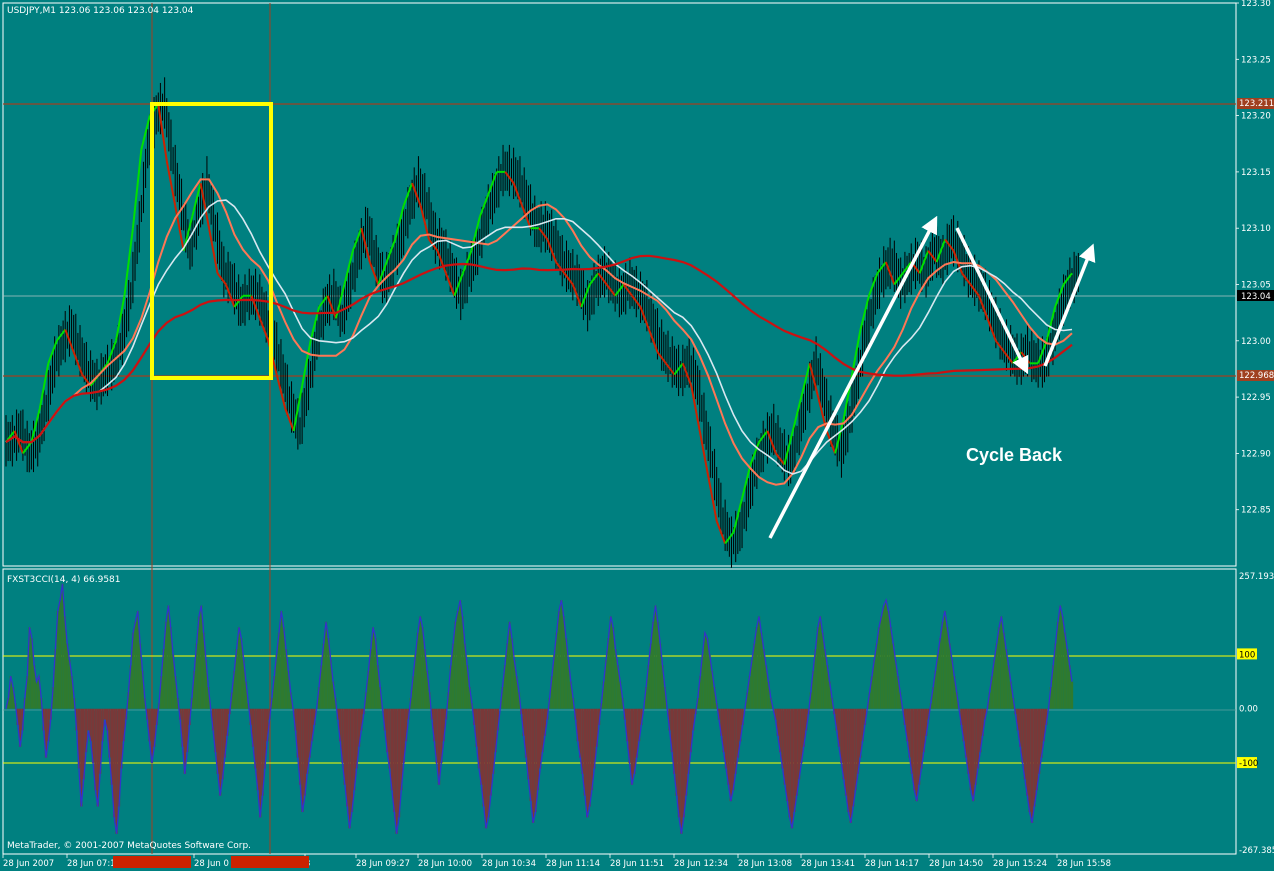 The image size is (1274, 871). What do you see at coordinates (765, 864) in the screenshot?
I see `time-tick-label: 28 Jun 13:08` at bounding box center [765, 864].